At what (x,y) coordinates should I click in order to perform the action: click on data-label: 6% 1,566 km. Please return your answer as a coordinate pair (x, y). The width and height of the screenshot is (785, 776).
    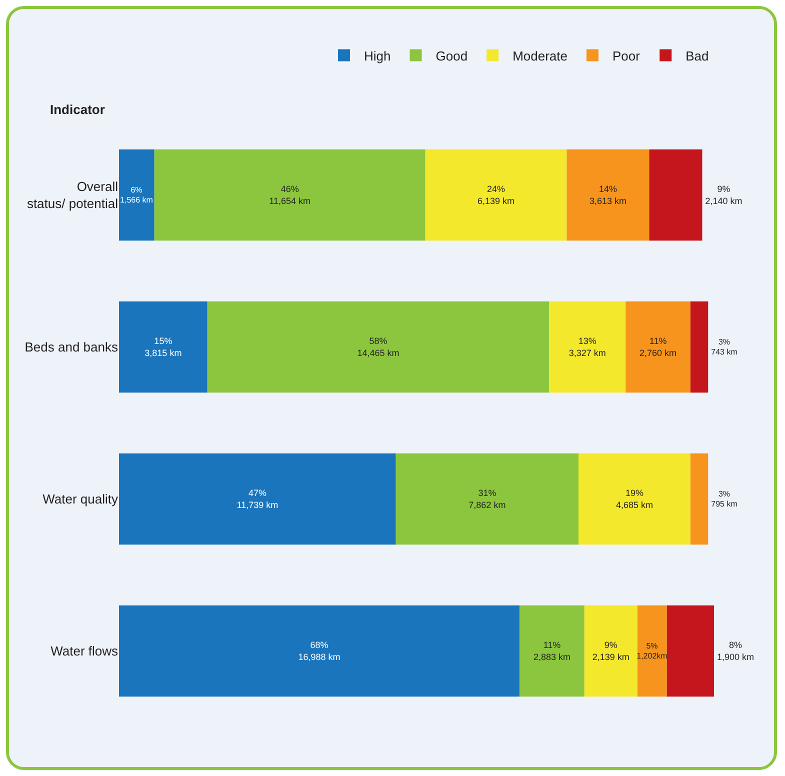
    Looking at the image, I should click on (137, 195).